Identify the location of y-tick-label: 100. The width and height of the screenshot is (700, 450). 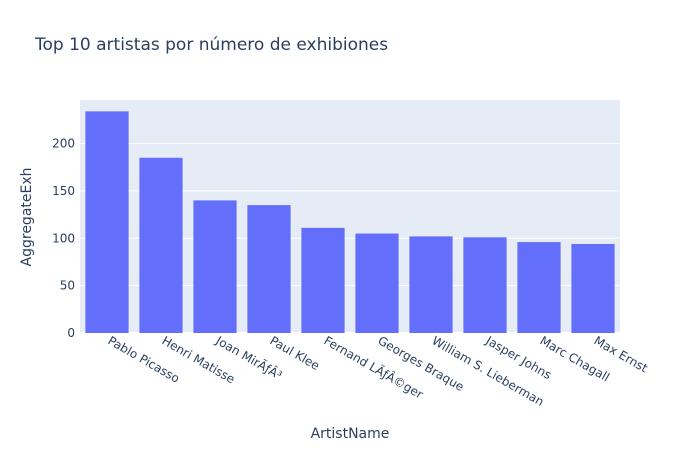
(63, 238).